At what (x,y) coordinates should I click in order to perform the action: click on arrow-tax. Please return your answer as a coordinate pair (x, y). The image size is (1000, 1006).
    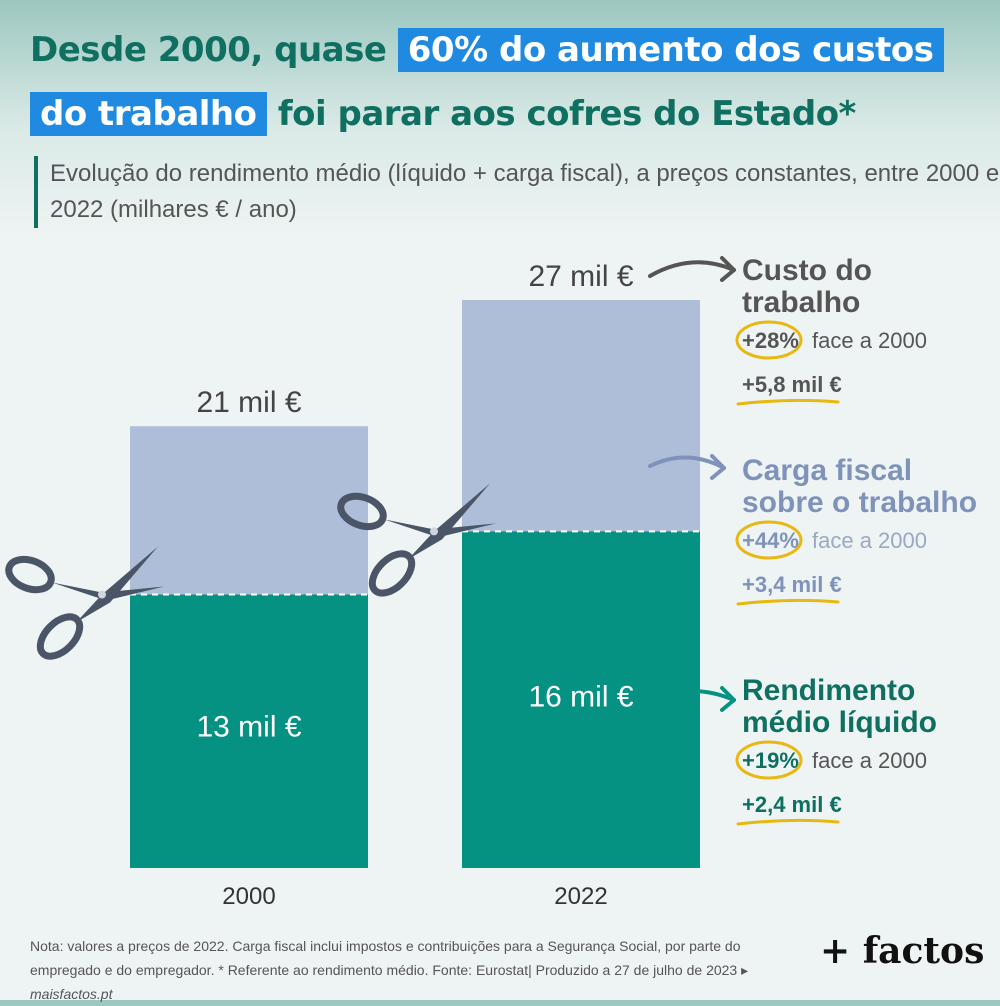
    Looking at the image, I should click on (687, 462).